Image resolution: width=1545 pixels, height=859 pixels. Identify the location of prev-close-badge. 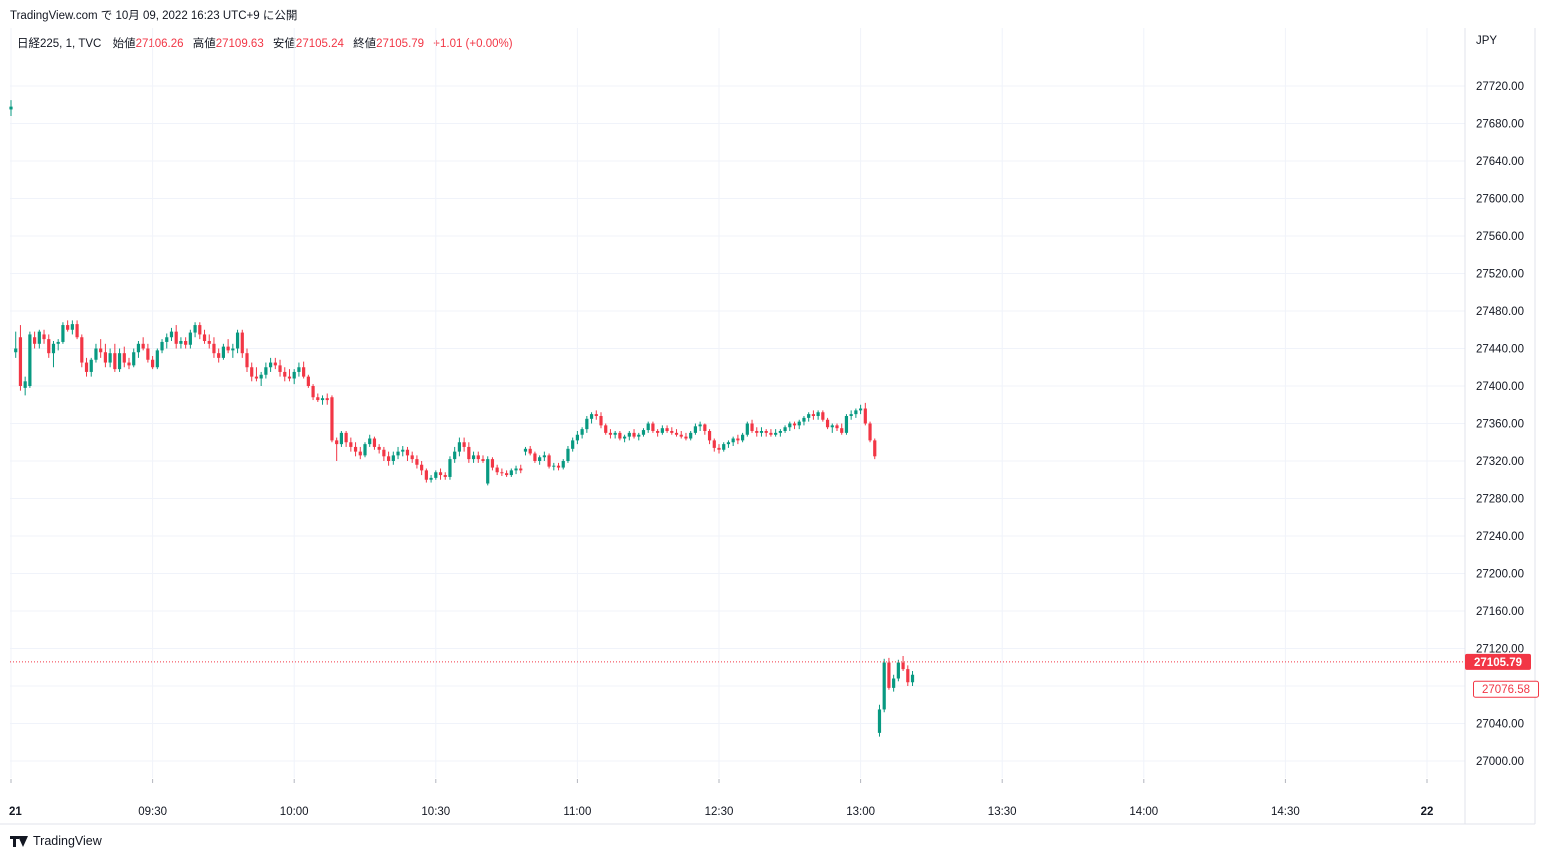
(1506, 689).